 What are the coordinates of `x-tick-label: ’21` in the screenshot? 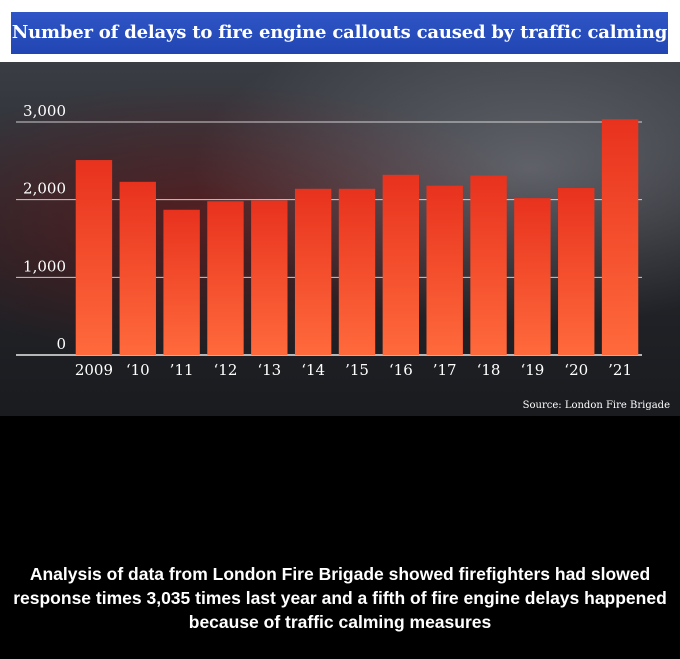 It's located at (620, 370).